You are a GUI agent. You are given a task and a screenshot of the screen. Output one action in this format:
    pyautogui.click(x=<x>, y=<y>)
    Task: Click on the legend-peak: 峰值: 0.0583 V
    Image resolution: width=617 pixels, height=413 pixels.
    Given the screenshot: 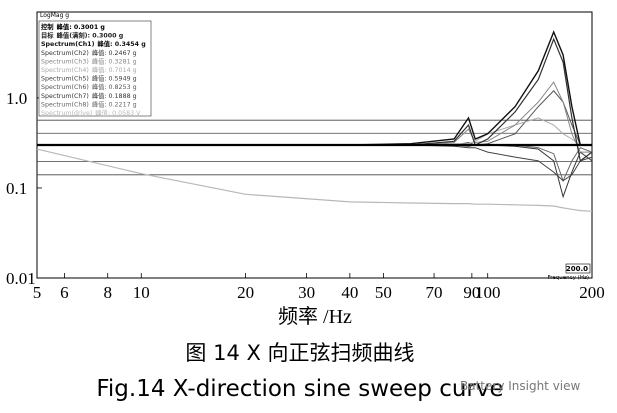 What is the action you would take?
    pyautogui.click(x=118, y=112)
    